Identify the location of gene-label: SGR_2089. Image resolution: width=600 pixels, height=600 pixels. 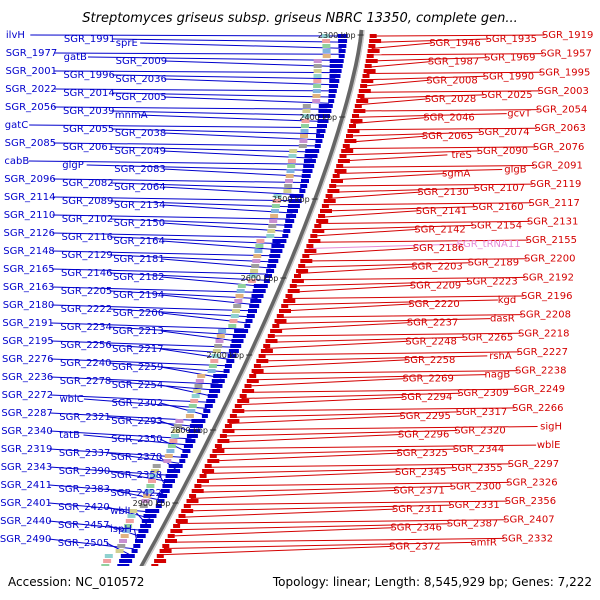
(88, 201).